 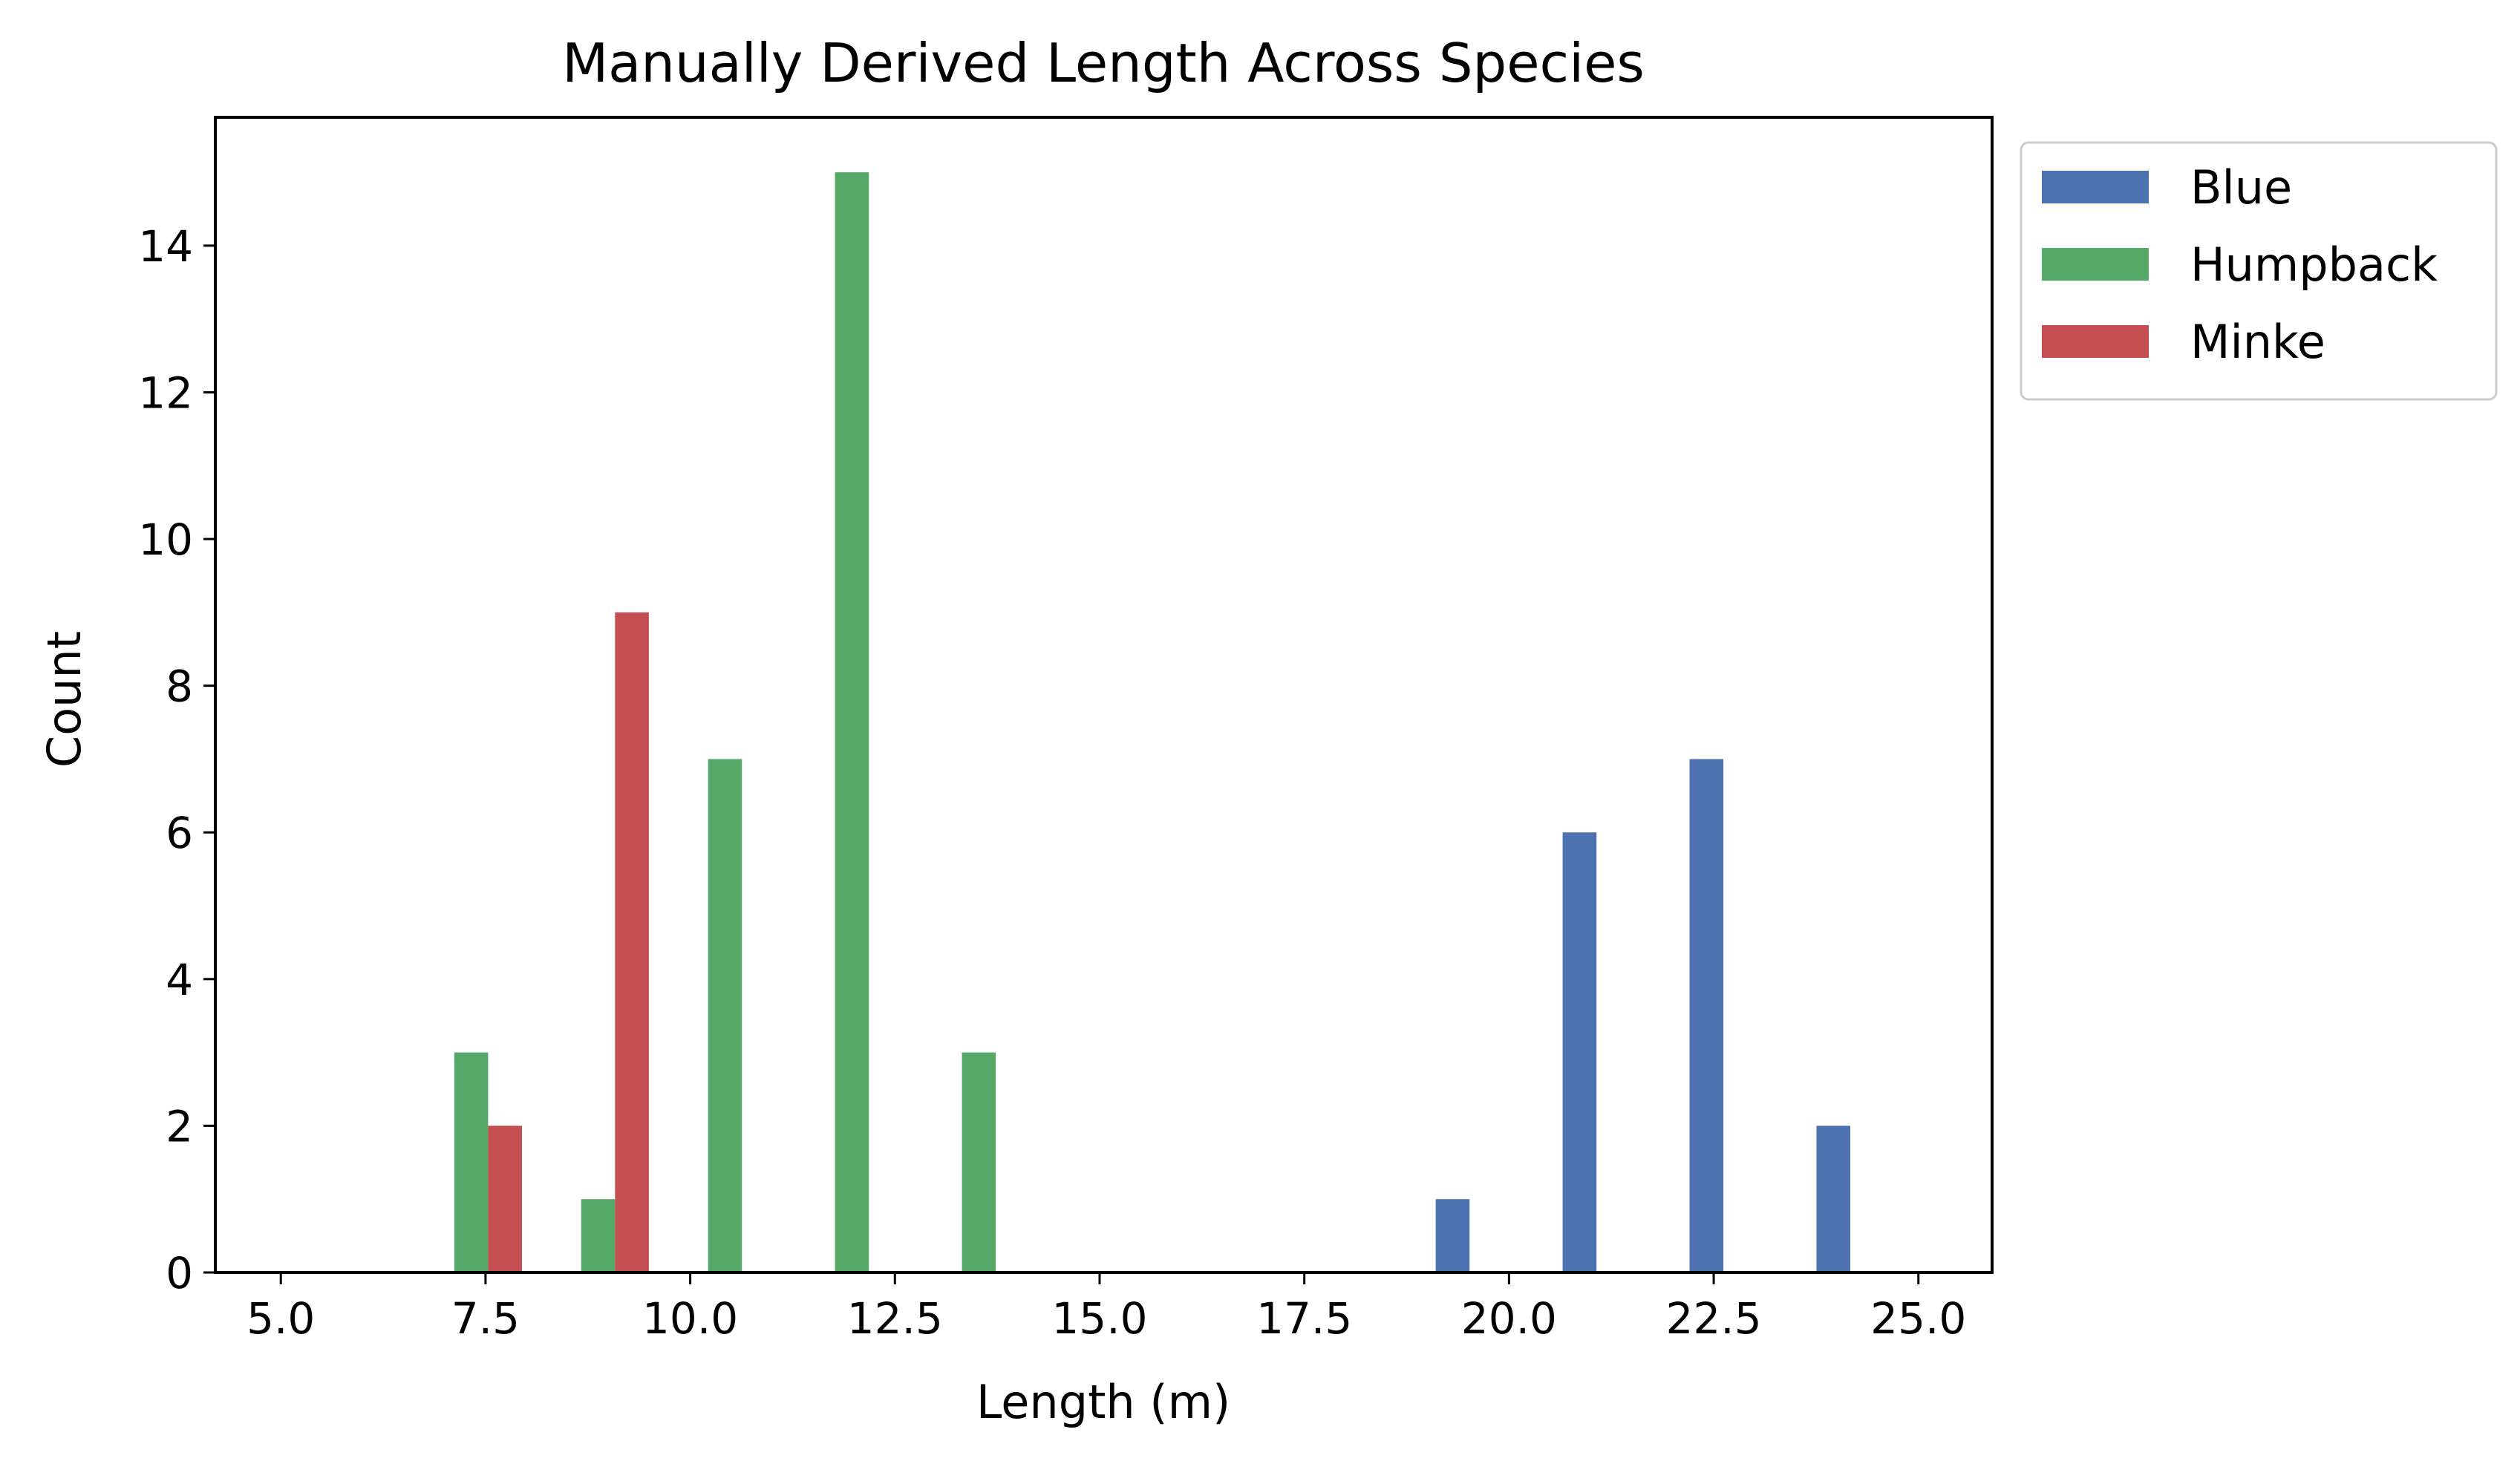 What do you see at coordinates (1099, 1318) in the screenshot?
I see `x-tick-label: 15.0` at bounding box center [1099, 1318].